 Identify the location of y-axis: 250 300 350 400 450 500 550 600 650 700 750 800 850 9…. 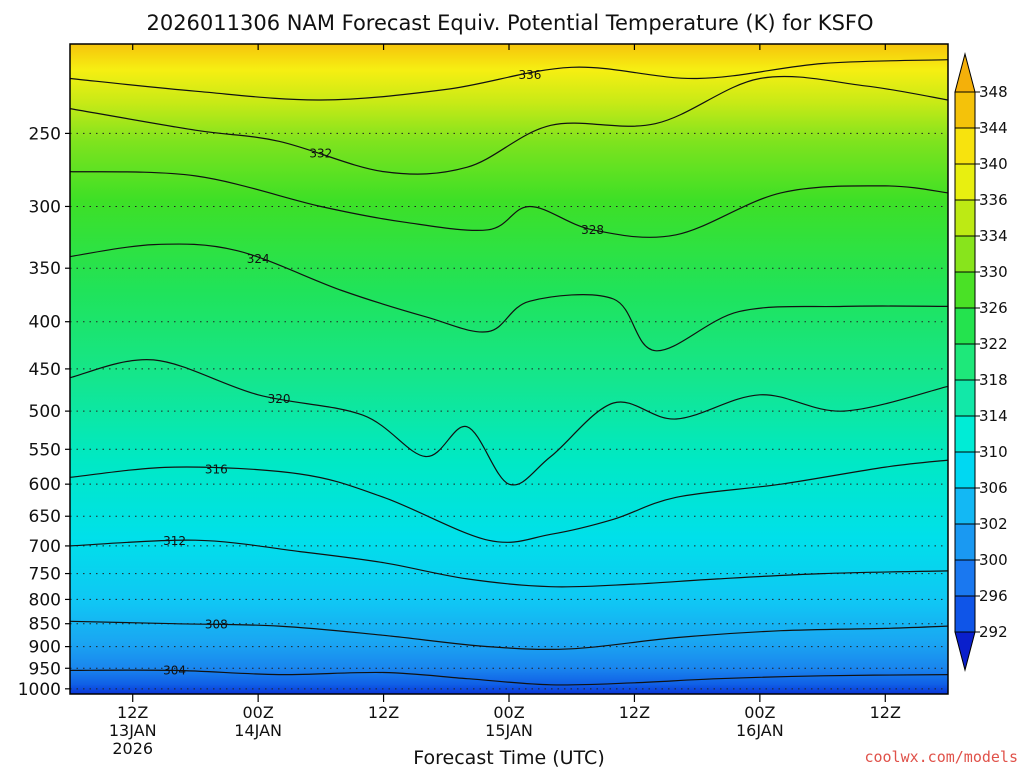
(44, 412).